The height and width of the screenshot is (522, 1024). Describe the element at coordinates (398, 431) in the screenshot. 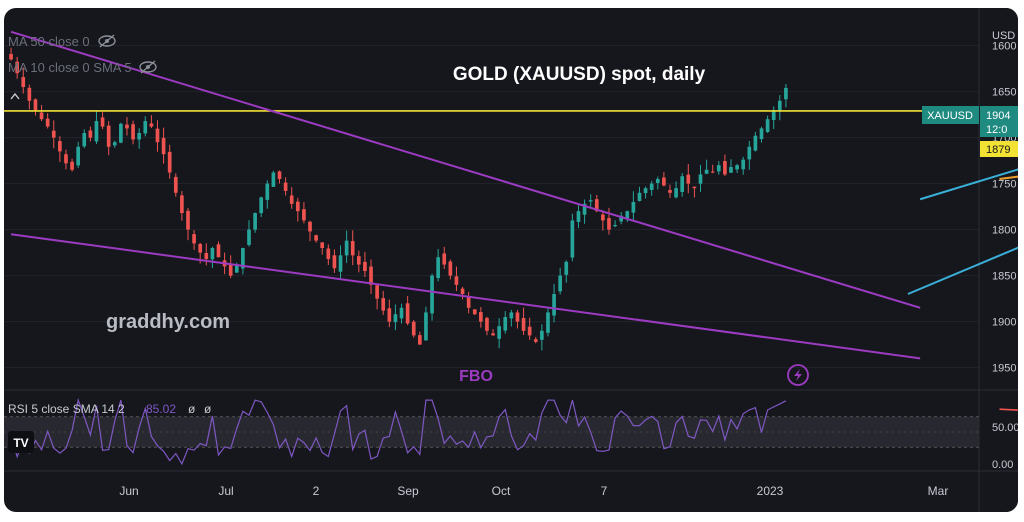

I see `rsi-line` at that location.